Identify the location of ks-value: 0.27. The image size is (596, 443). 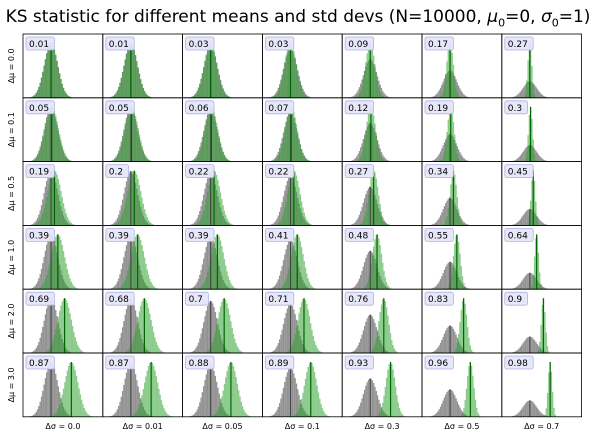
(358, 173).